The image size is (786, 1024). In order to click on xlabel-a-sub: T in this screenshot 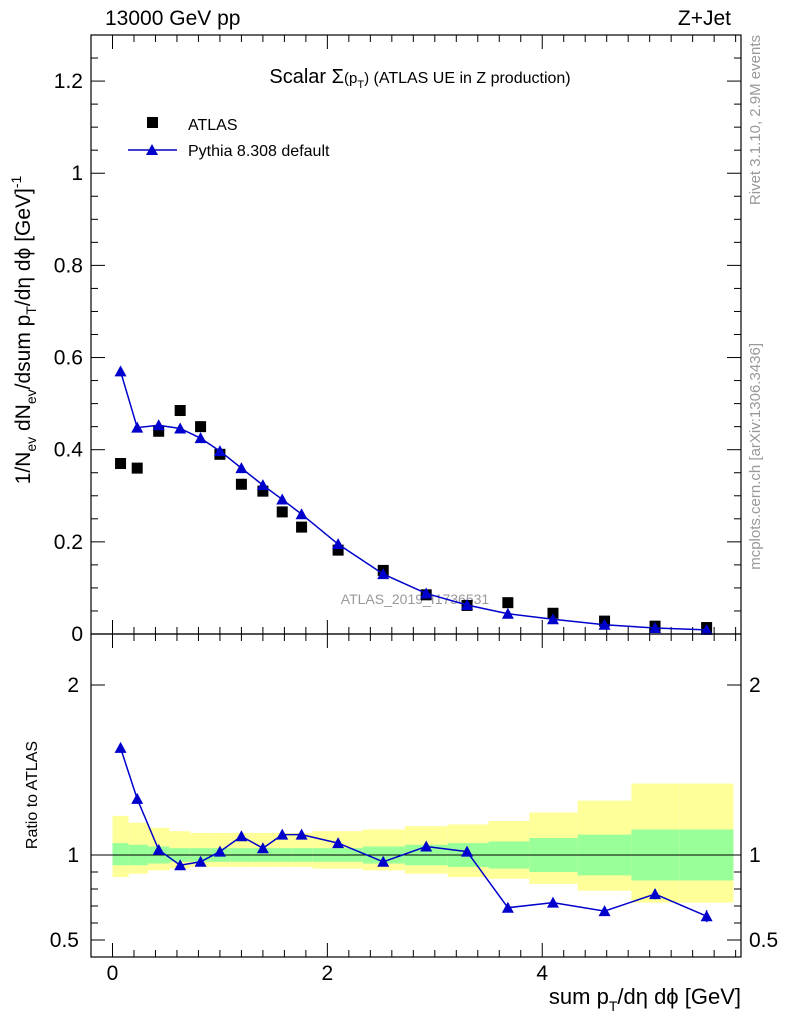, I will do `click(613, 1006)`.